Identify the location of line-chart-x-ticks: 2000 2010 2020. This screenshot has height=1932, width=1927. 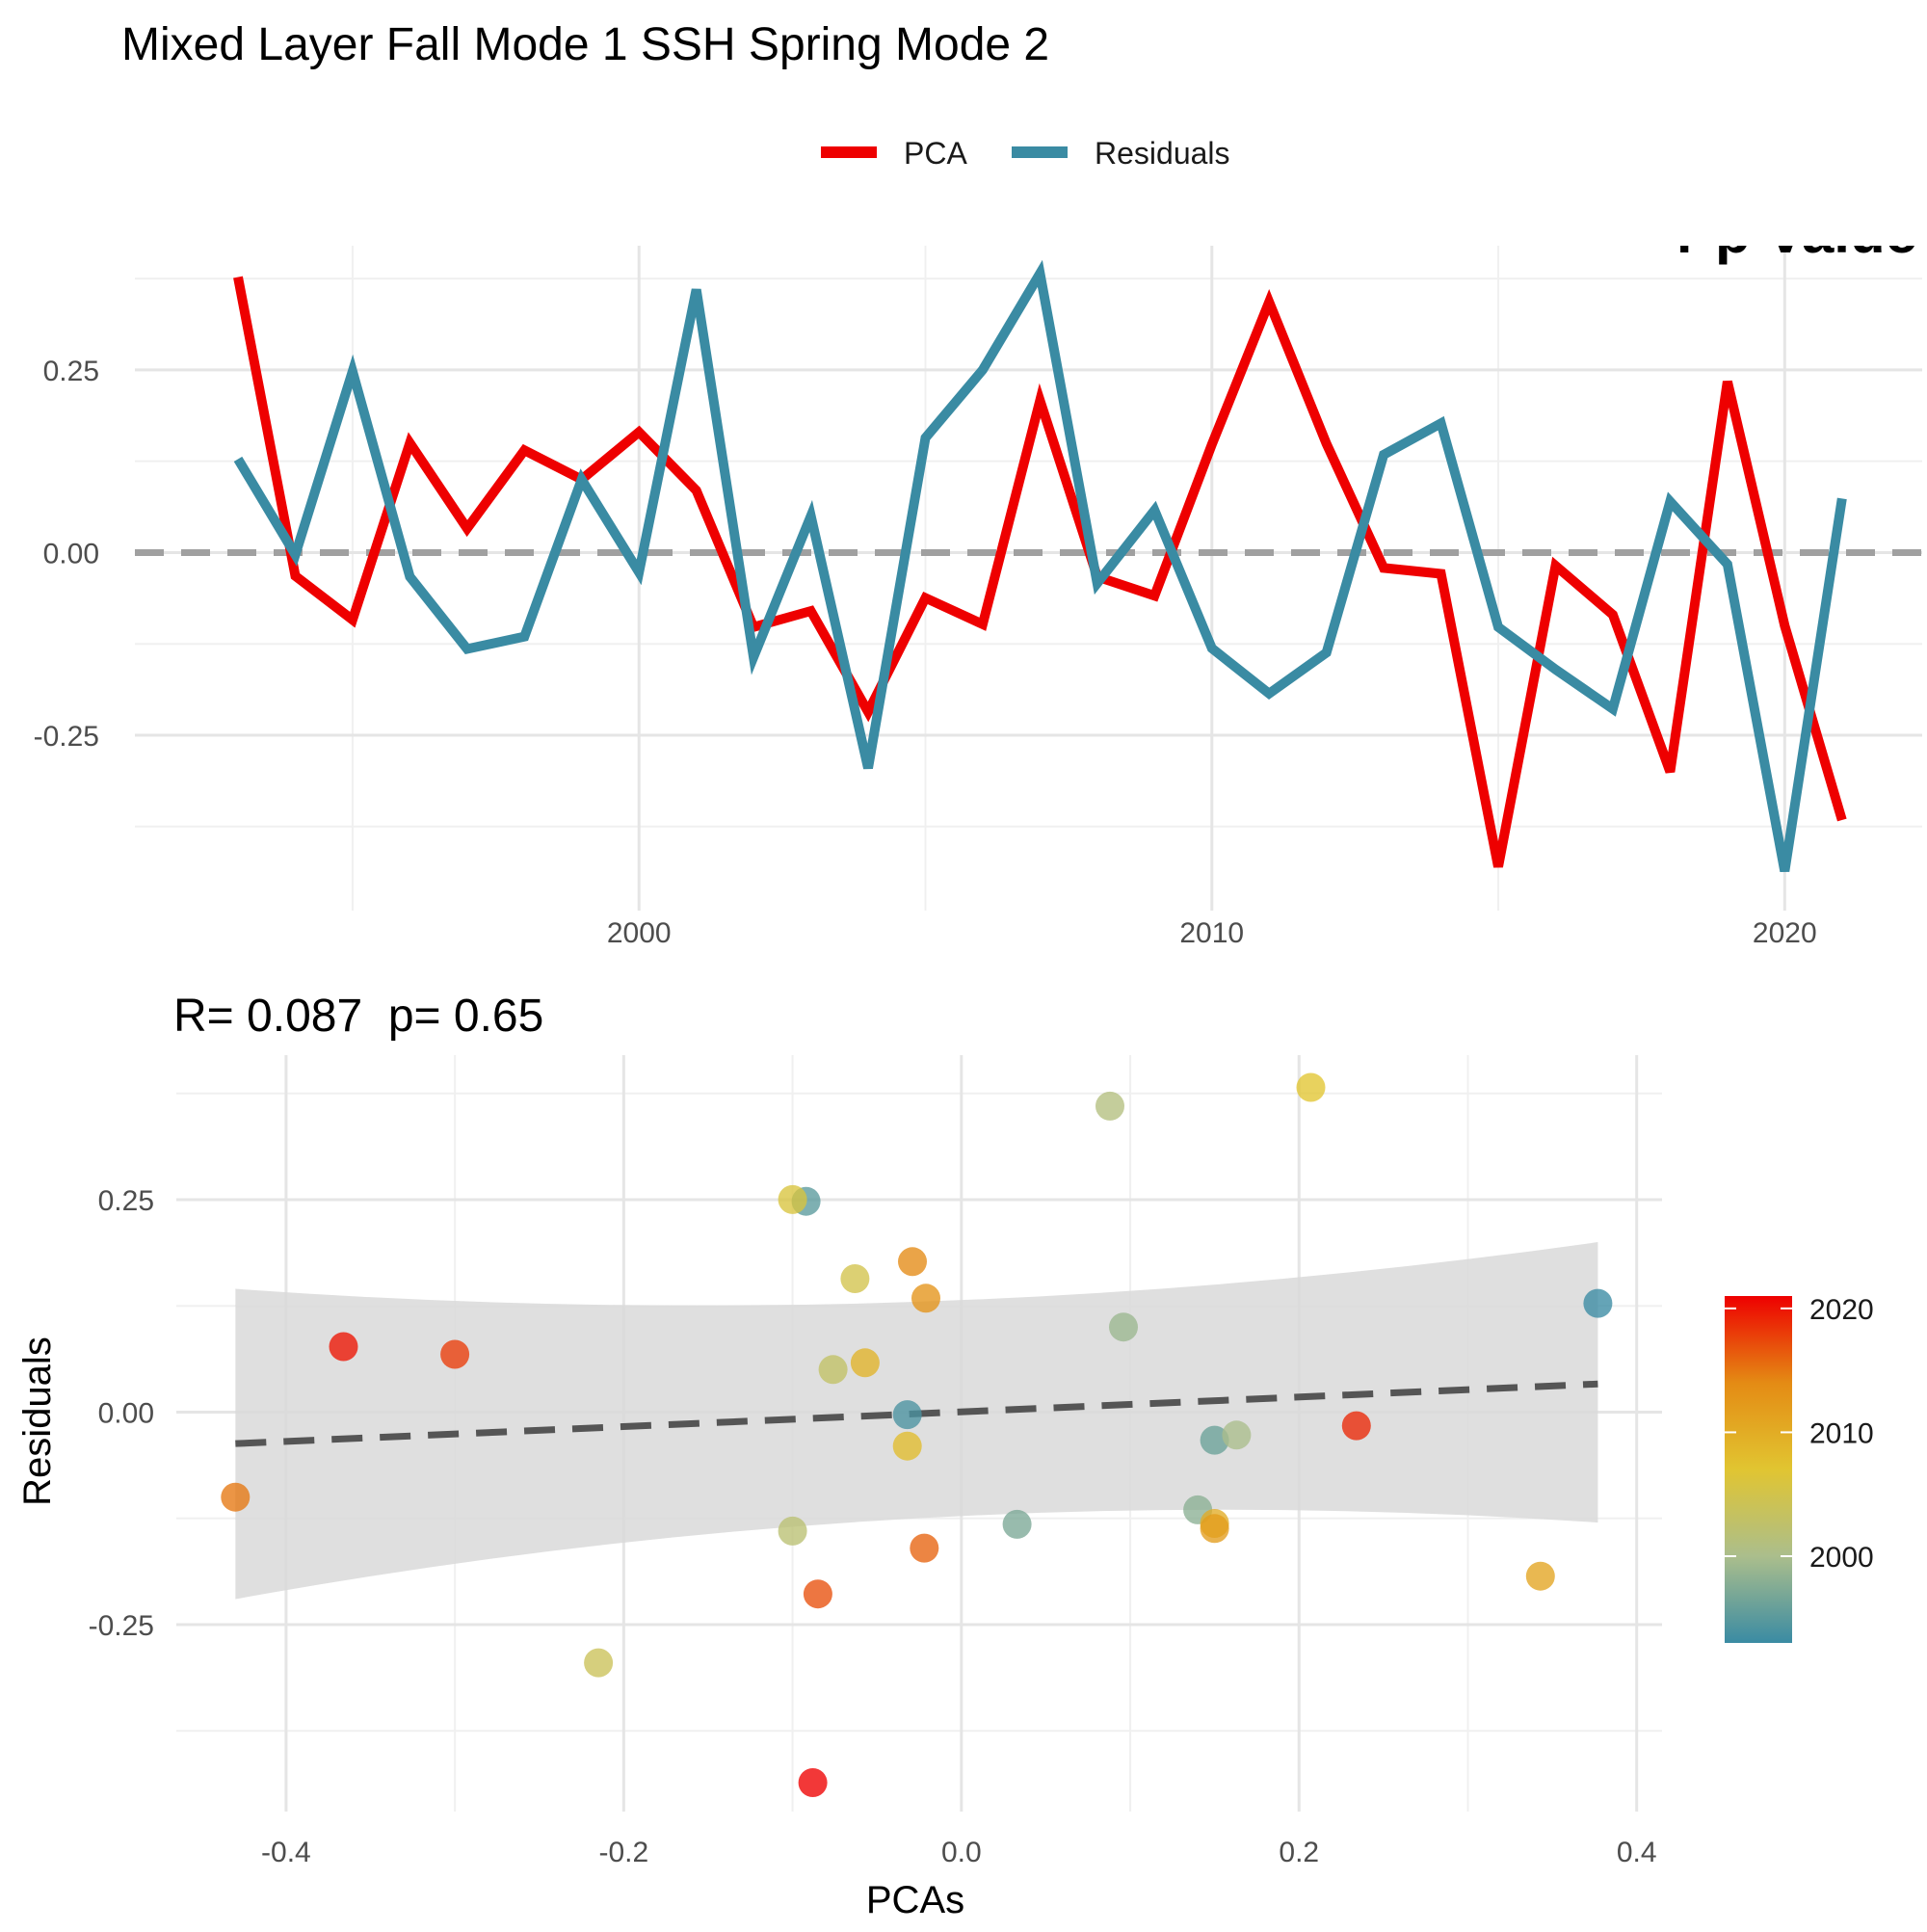
(1212, 933).